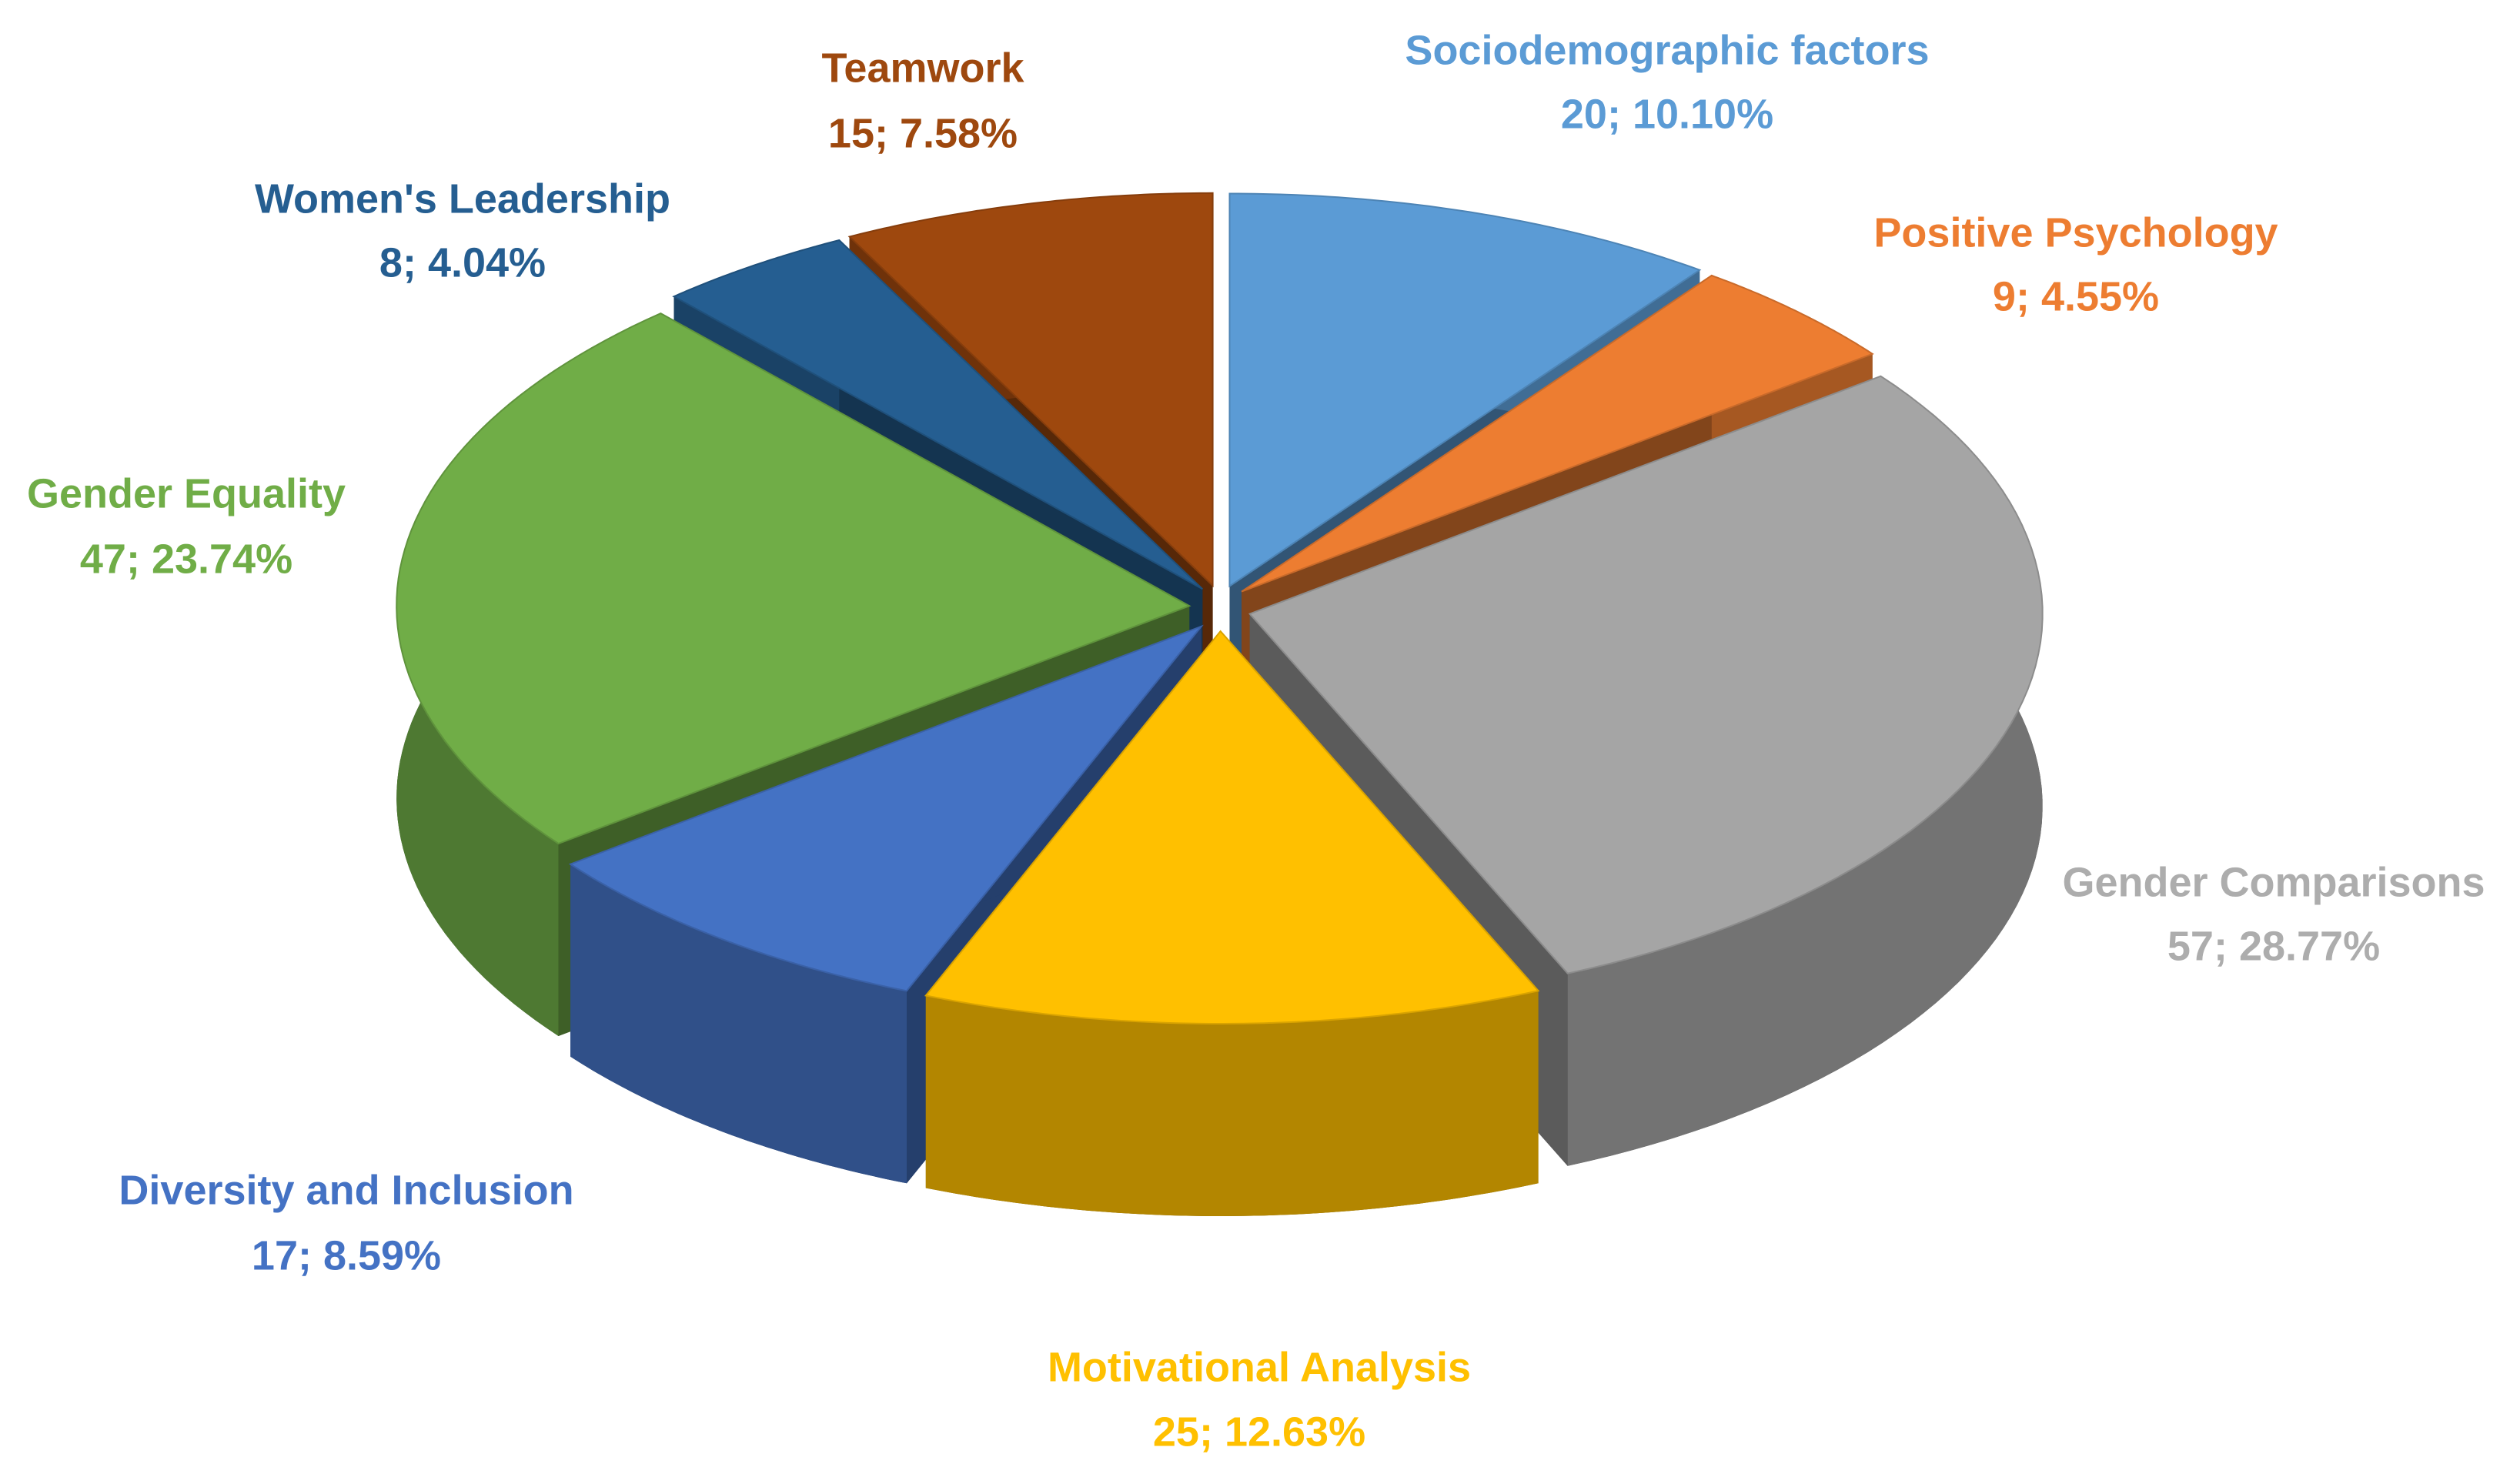 Image resolution: width=2510 pixels, height=1484 pixels. I want to click on data-label-value: 57; 28.77%, so click(2273, 946).